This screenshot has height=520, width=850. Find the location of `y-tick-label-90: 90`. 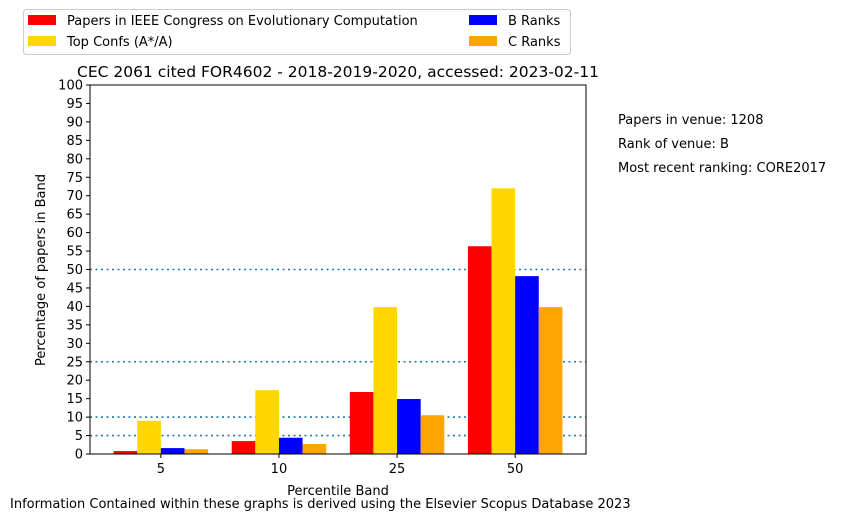

y-tick-label-90: 90 is located at coordinates (74, 122).